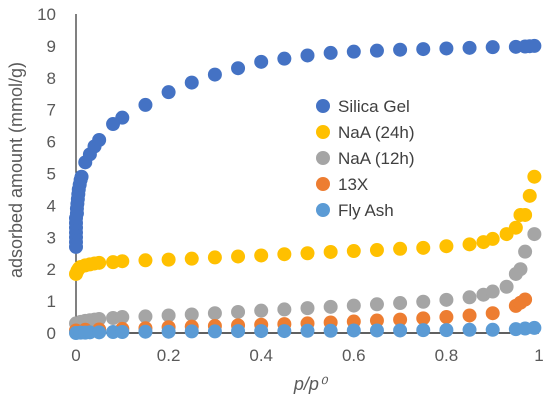  I want to click on x-tick-label: 0.2, so click(169, 355).